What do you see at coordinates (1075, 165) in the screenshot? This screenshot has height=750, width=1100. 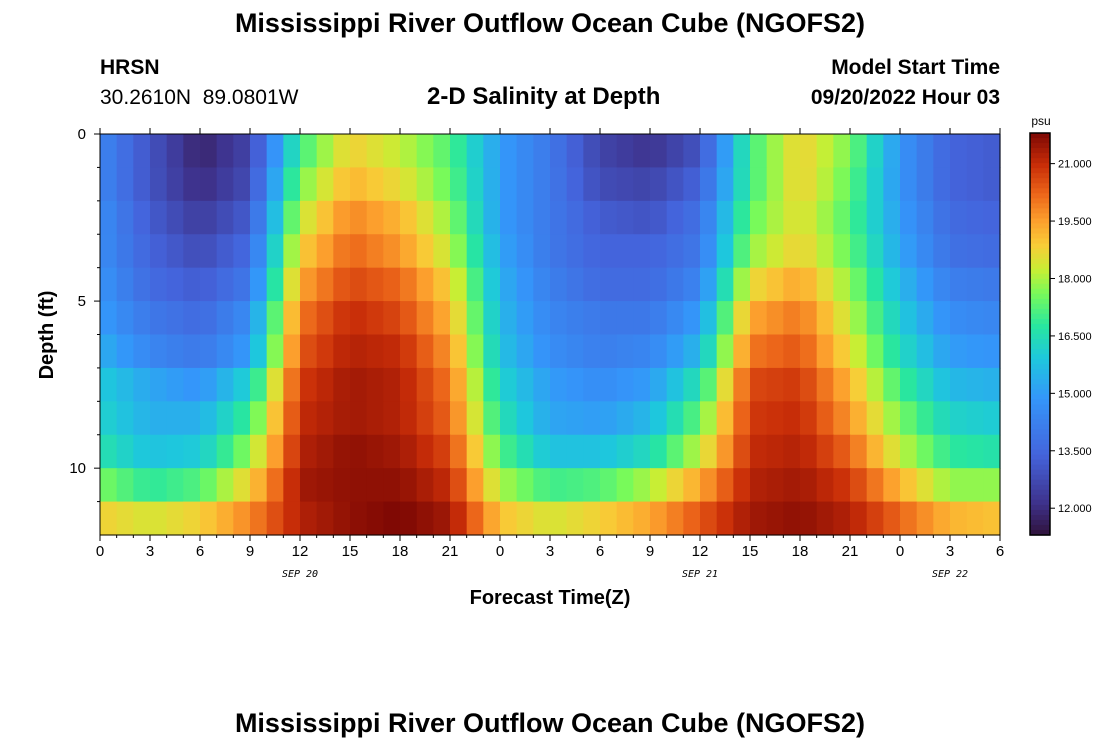 I see `colorbar-tick-label: 21.000` at bounding box center [1075, 165].